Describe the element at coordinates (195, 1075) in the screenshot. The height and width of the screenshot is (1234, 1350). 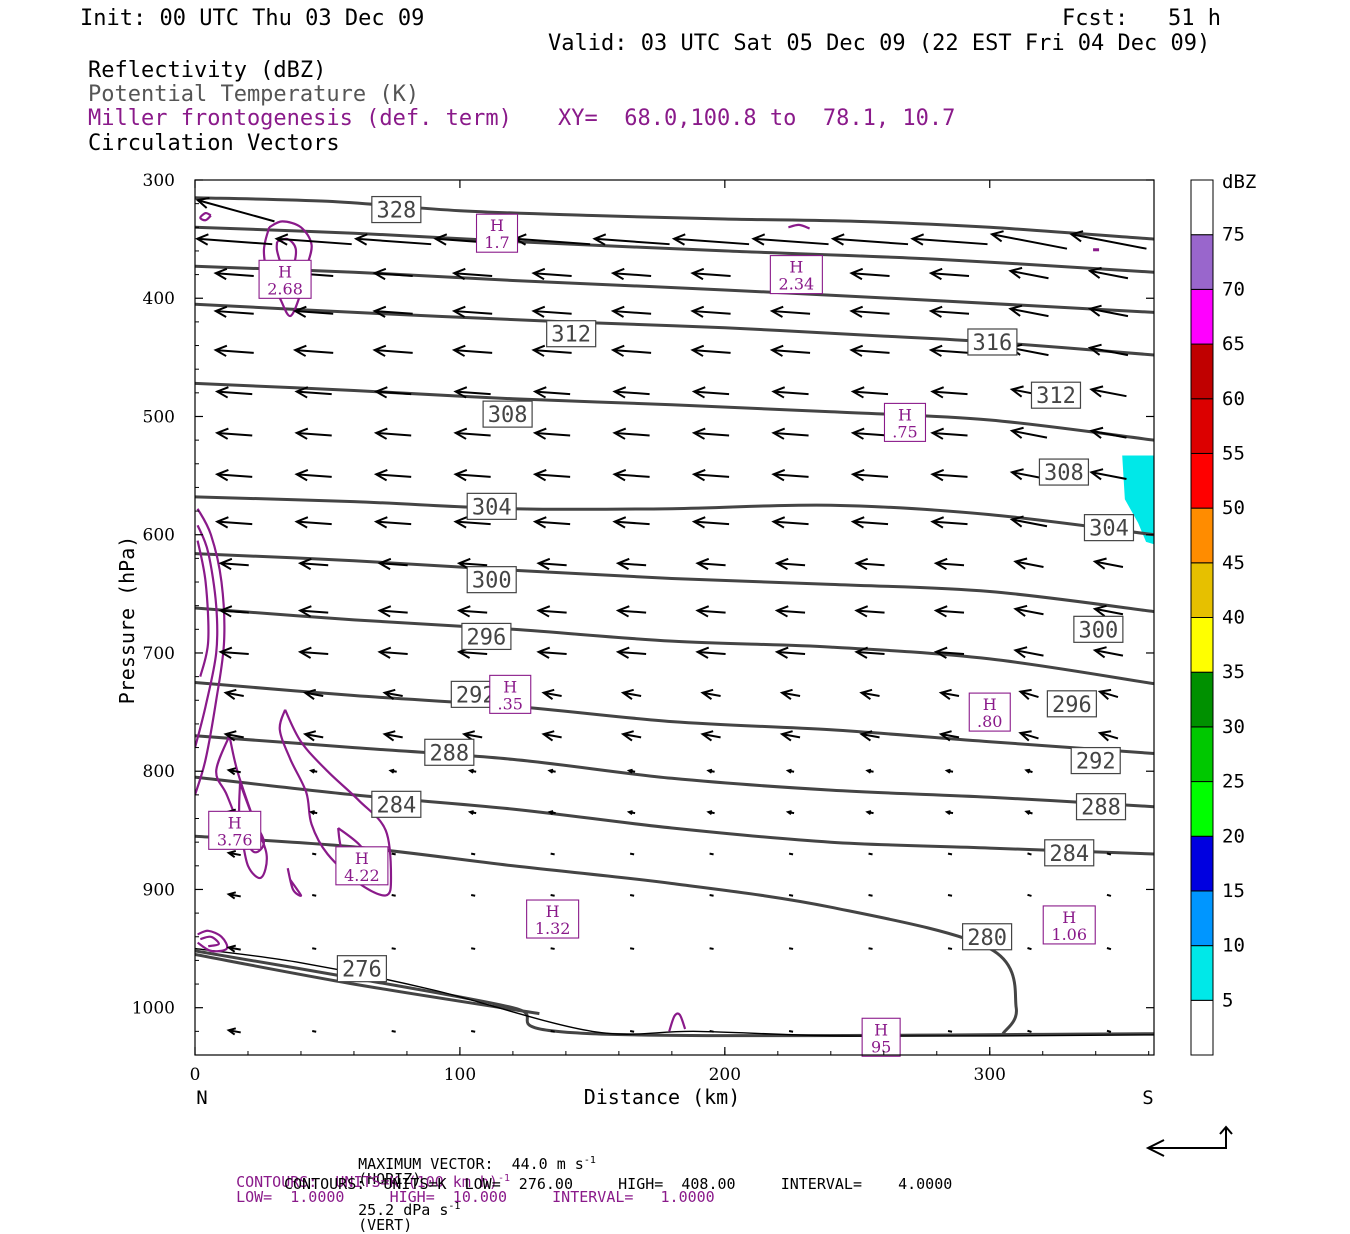
I see `x-tick-label: 0` at that location.